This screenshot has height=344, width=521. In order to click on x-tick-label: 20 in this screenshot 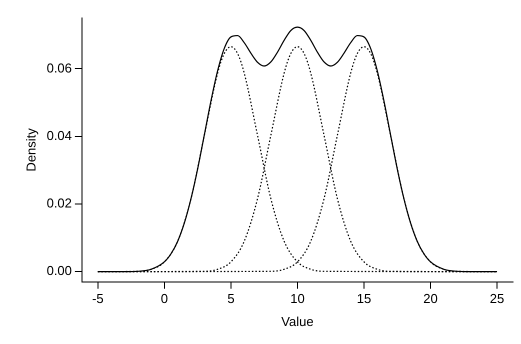, I will do `click(430, 298)`.